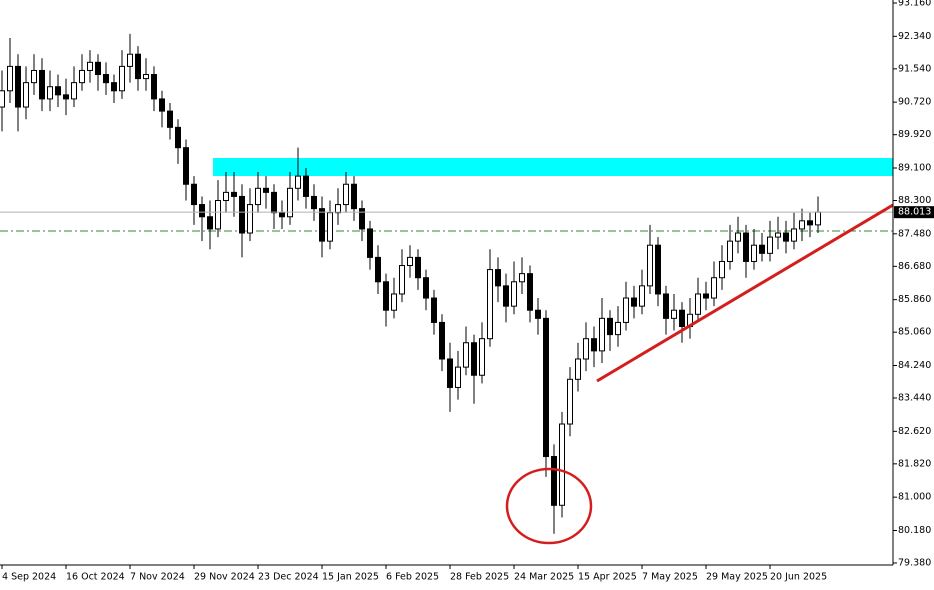  What do you see at coordinates (479, 577) in the screenshot?
I see `x-tick-label: 28 Feb 2025` at bounding box center [479, 577].